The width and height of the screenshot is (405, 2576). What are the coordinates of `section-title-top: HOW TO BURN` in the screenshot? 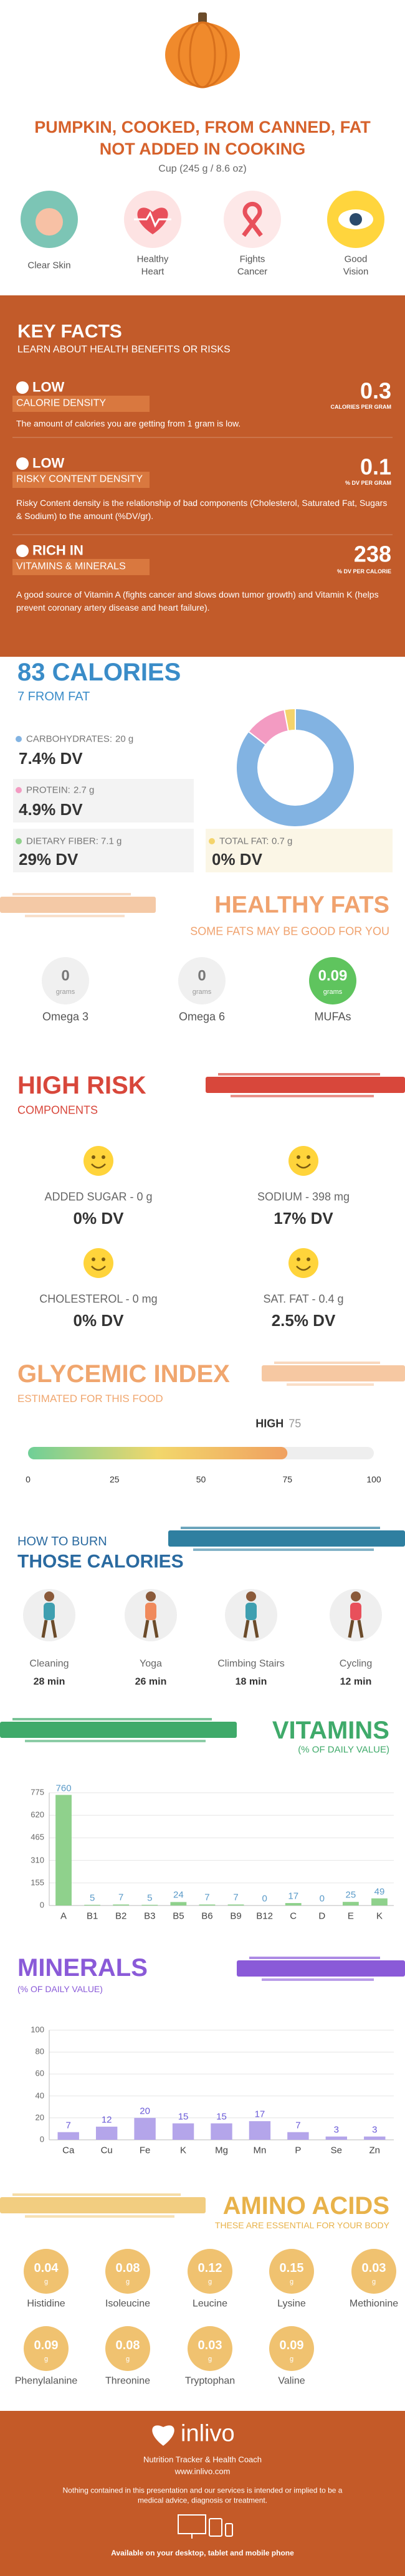 It's located at (62, 1541).